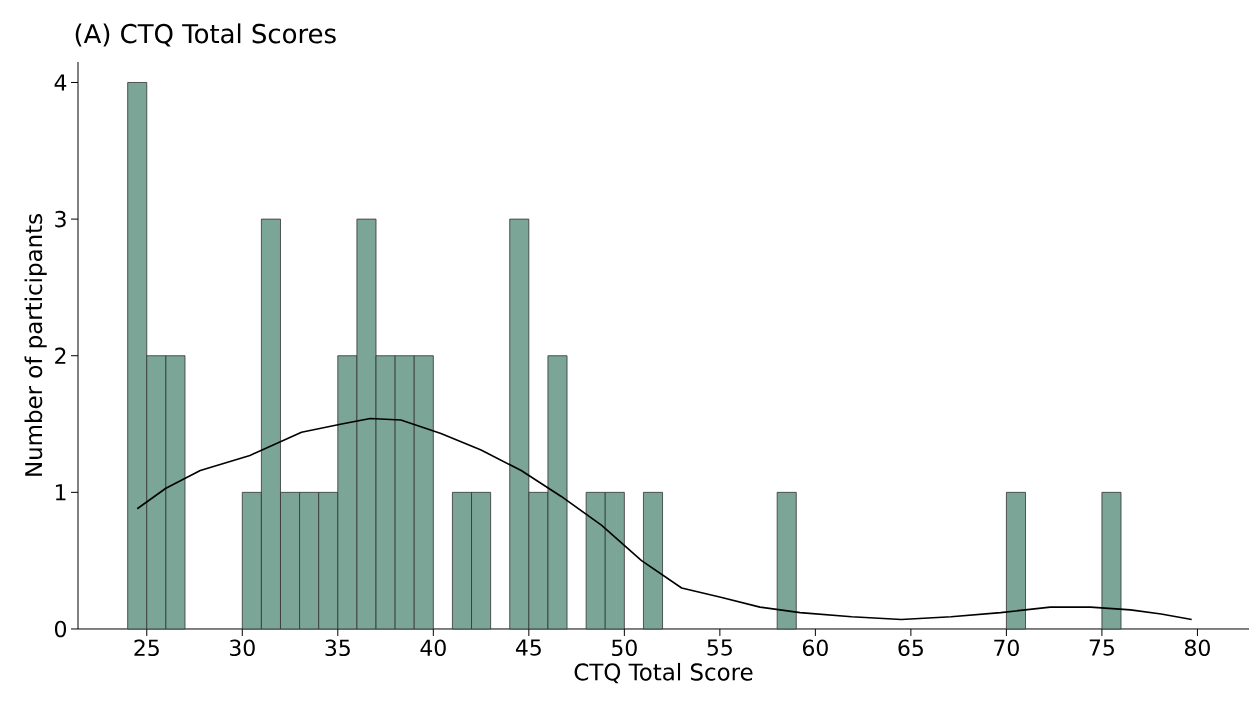 The height and width of the screenshot is (702, 1249). Describe the element at coordinates (205, 35) in the screenshot. I see `chart-title: (A) CTQ Total Scores` at that location.